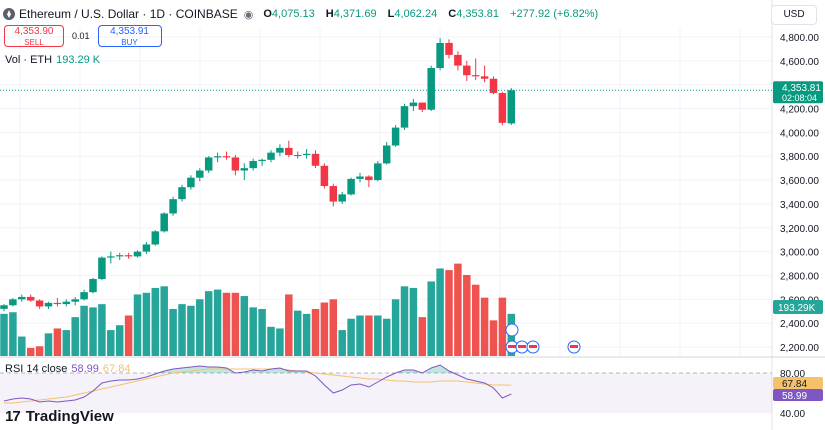 The width and height of the screenshot is (825, 430). I want to click on last-price-label: 4,353.81, so click(801, 88).